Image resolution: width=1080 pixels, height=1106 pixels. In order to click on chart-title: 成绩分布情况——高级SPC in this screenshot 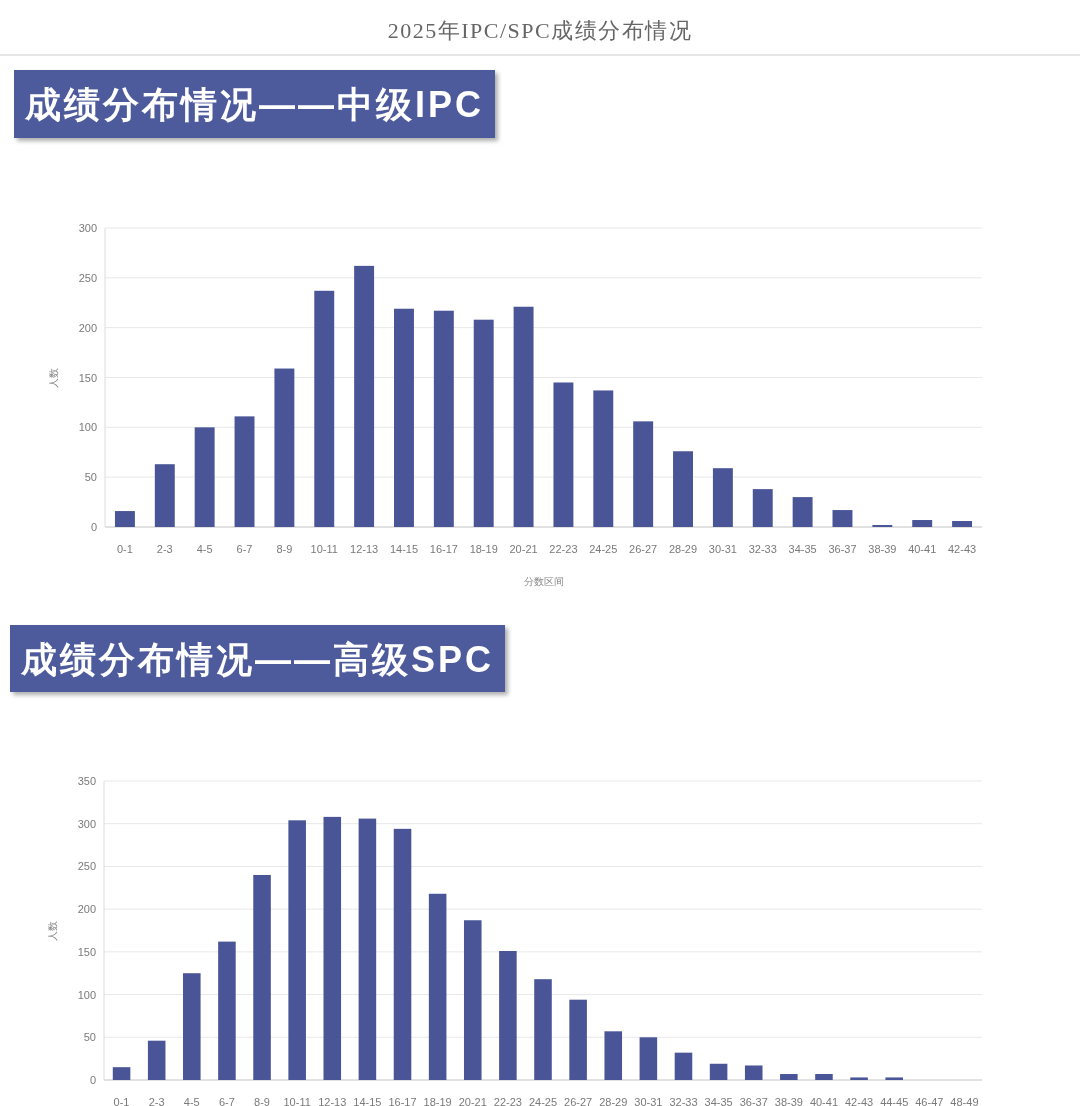, I will do `click(257, 659)`.